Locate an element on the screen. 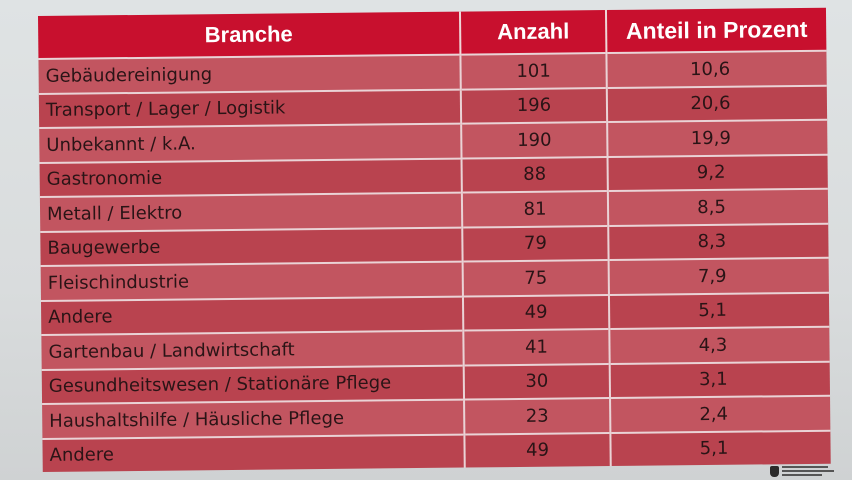  cell-anzahl: 30 is located at coordinates (537, 381).